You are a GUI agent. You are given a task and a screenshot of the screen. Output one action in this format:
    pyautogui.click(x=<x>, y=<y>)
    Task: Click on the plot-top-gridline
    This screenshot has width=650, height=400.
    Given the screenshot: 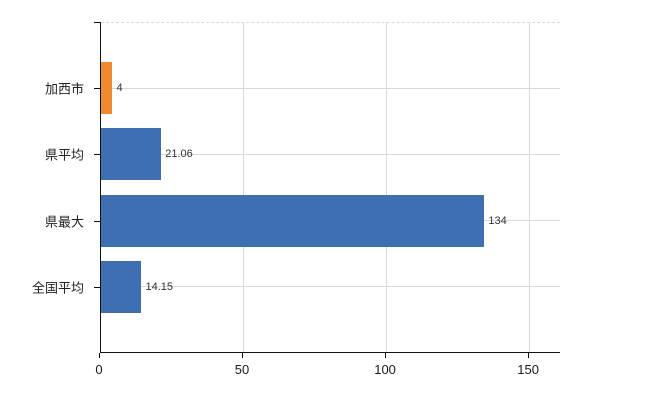 What is the action you would take?
    pyautogui.click(x=330, y=22)
    